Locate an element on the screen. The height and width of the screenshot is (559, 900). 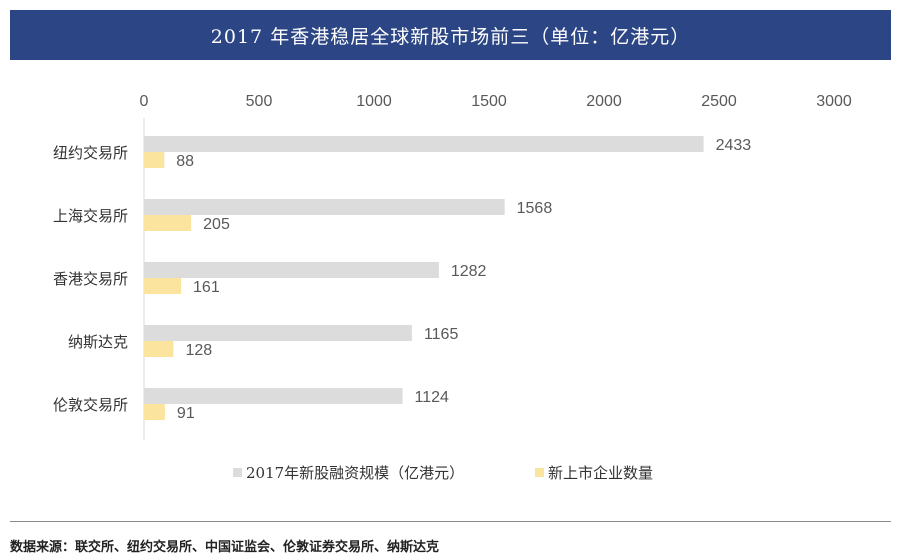
category-label: 伦敦交易所 is located at coordinates (90, 405).